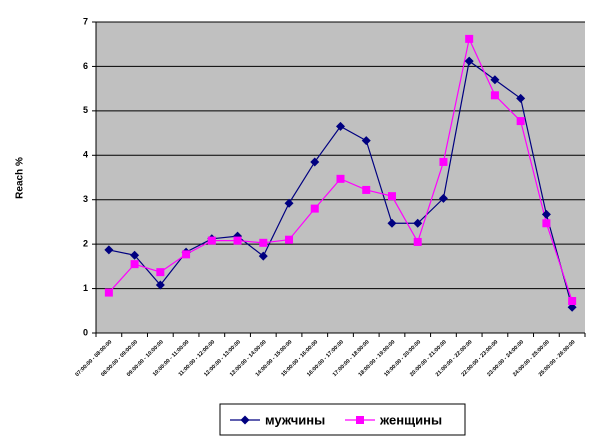 This screenshot has width=595, height=439. I want to click on legend-label: мужчины, so click(295, 419).